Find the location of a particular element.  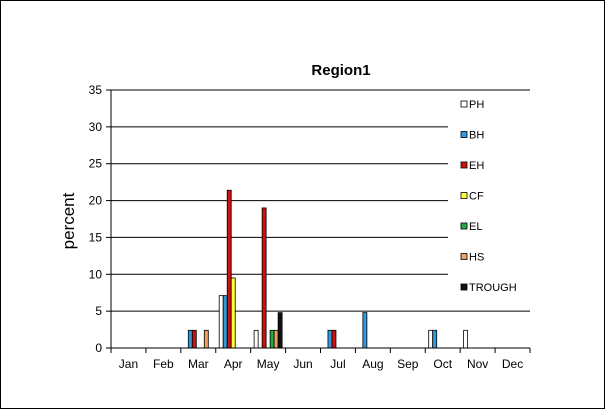

bar-bh-mar is located at coordinates (190, 339).